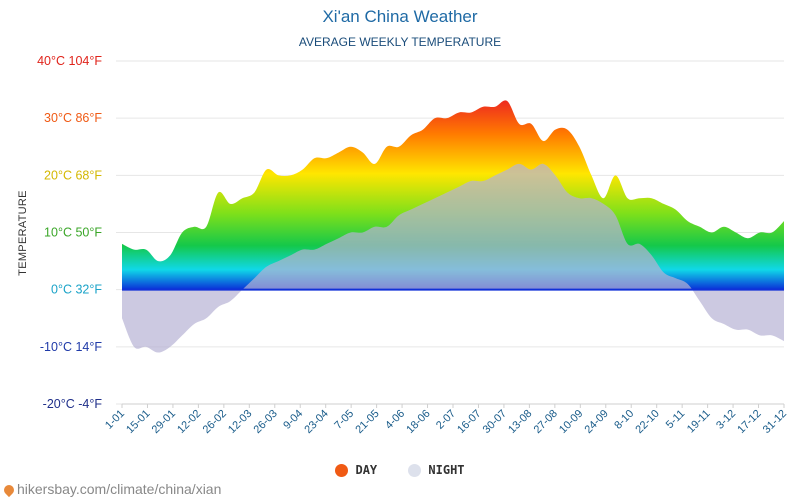 The width and height of the screenshot is (800, 500). What do you see at coordinates (495, 422) in the screenshot?
I see `x-tick-label: 30-07` at bounding box center [495, 422].